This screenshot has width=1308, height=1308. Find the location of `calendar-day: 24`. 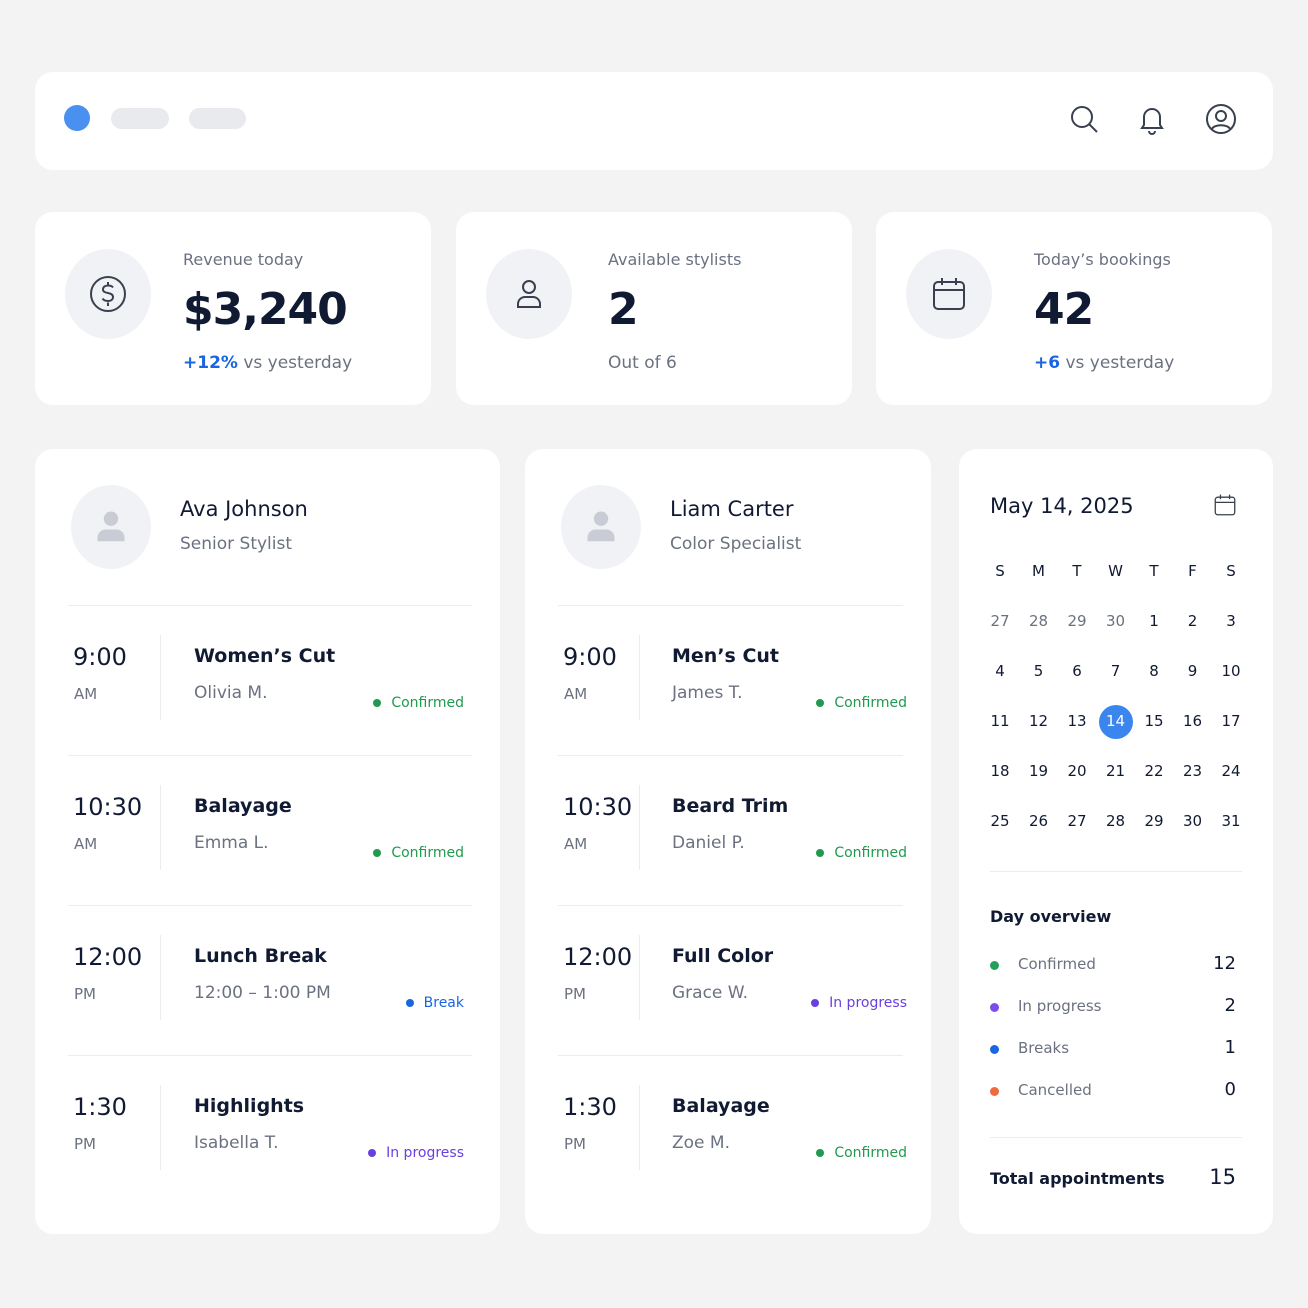

calendar-day: 24 is located at coordinates (1231, 771).